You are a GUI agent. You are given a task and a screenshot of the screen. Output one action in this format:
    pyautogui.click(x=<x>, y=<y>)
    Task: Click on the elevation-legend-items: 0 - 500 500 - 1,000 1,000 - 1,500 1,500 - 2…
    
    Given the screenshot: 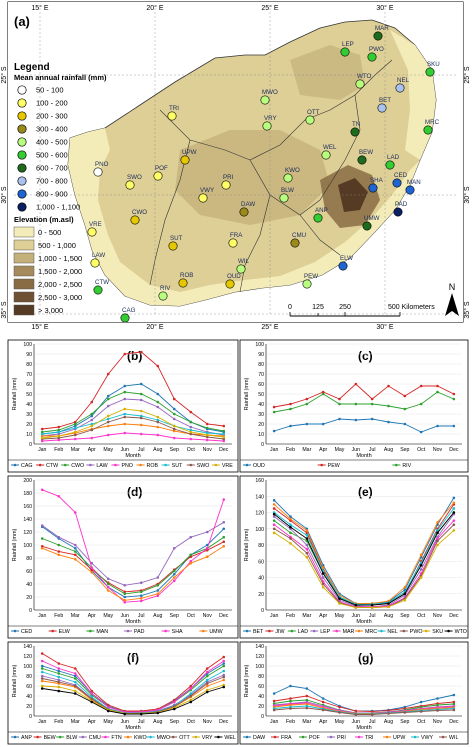 What is the action you would take?
    pyautogui.click(x=47, y=271)
    